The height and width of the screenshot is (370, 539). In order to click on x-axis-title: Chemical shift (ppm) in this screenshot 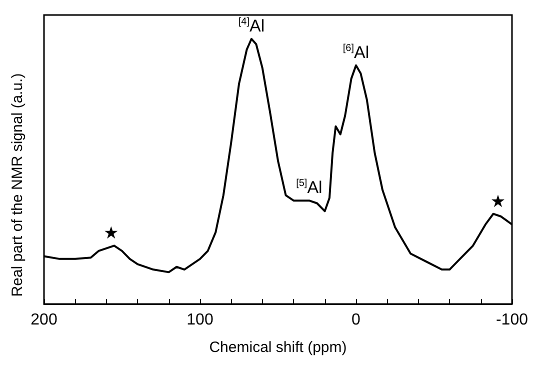, I will do `click(278, 347)`.